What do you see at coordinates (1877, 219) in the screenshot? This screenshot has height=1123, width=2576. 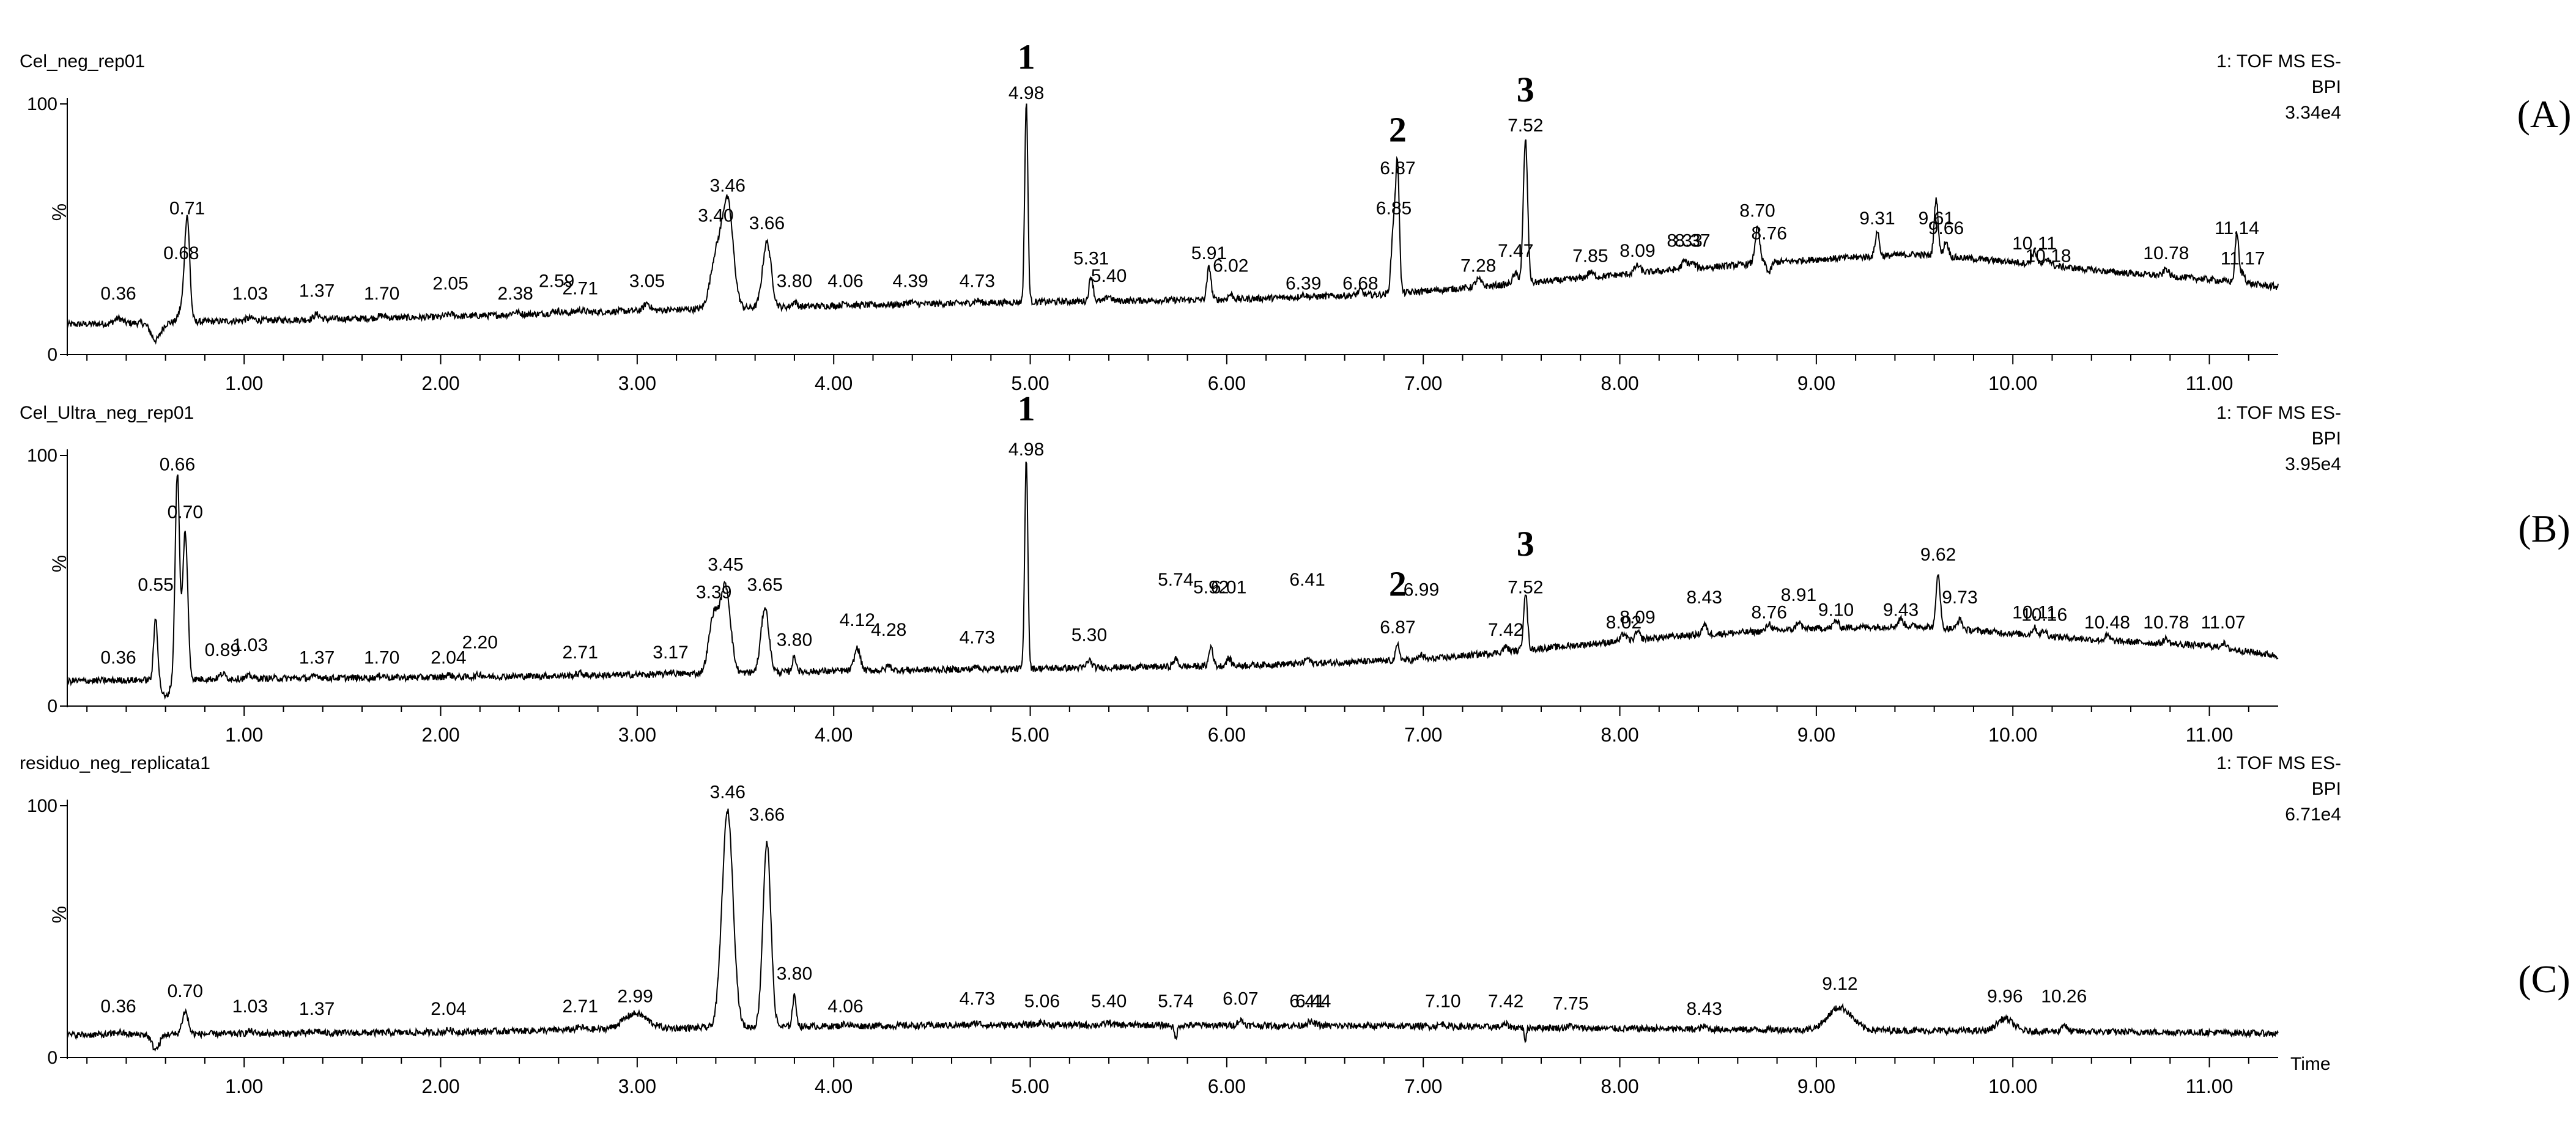 I see `peak-label: 9.31` at bounding box center [1877, 219].